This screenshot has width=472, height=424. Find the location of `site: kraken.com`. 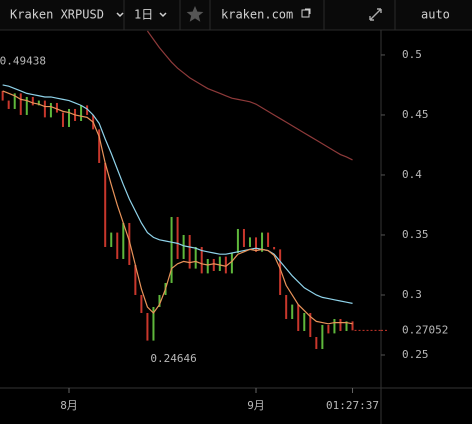

site: kraken.com is located at coordinates (257, 15).